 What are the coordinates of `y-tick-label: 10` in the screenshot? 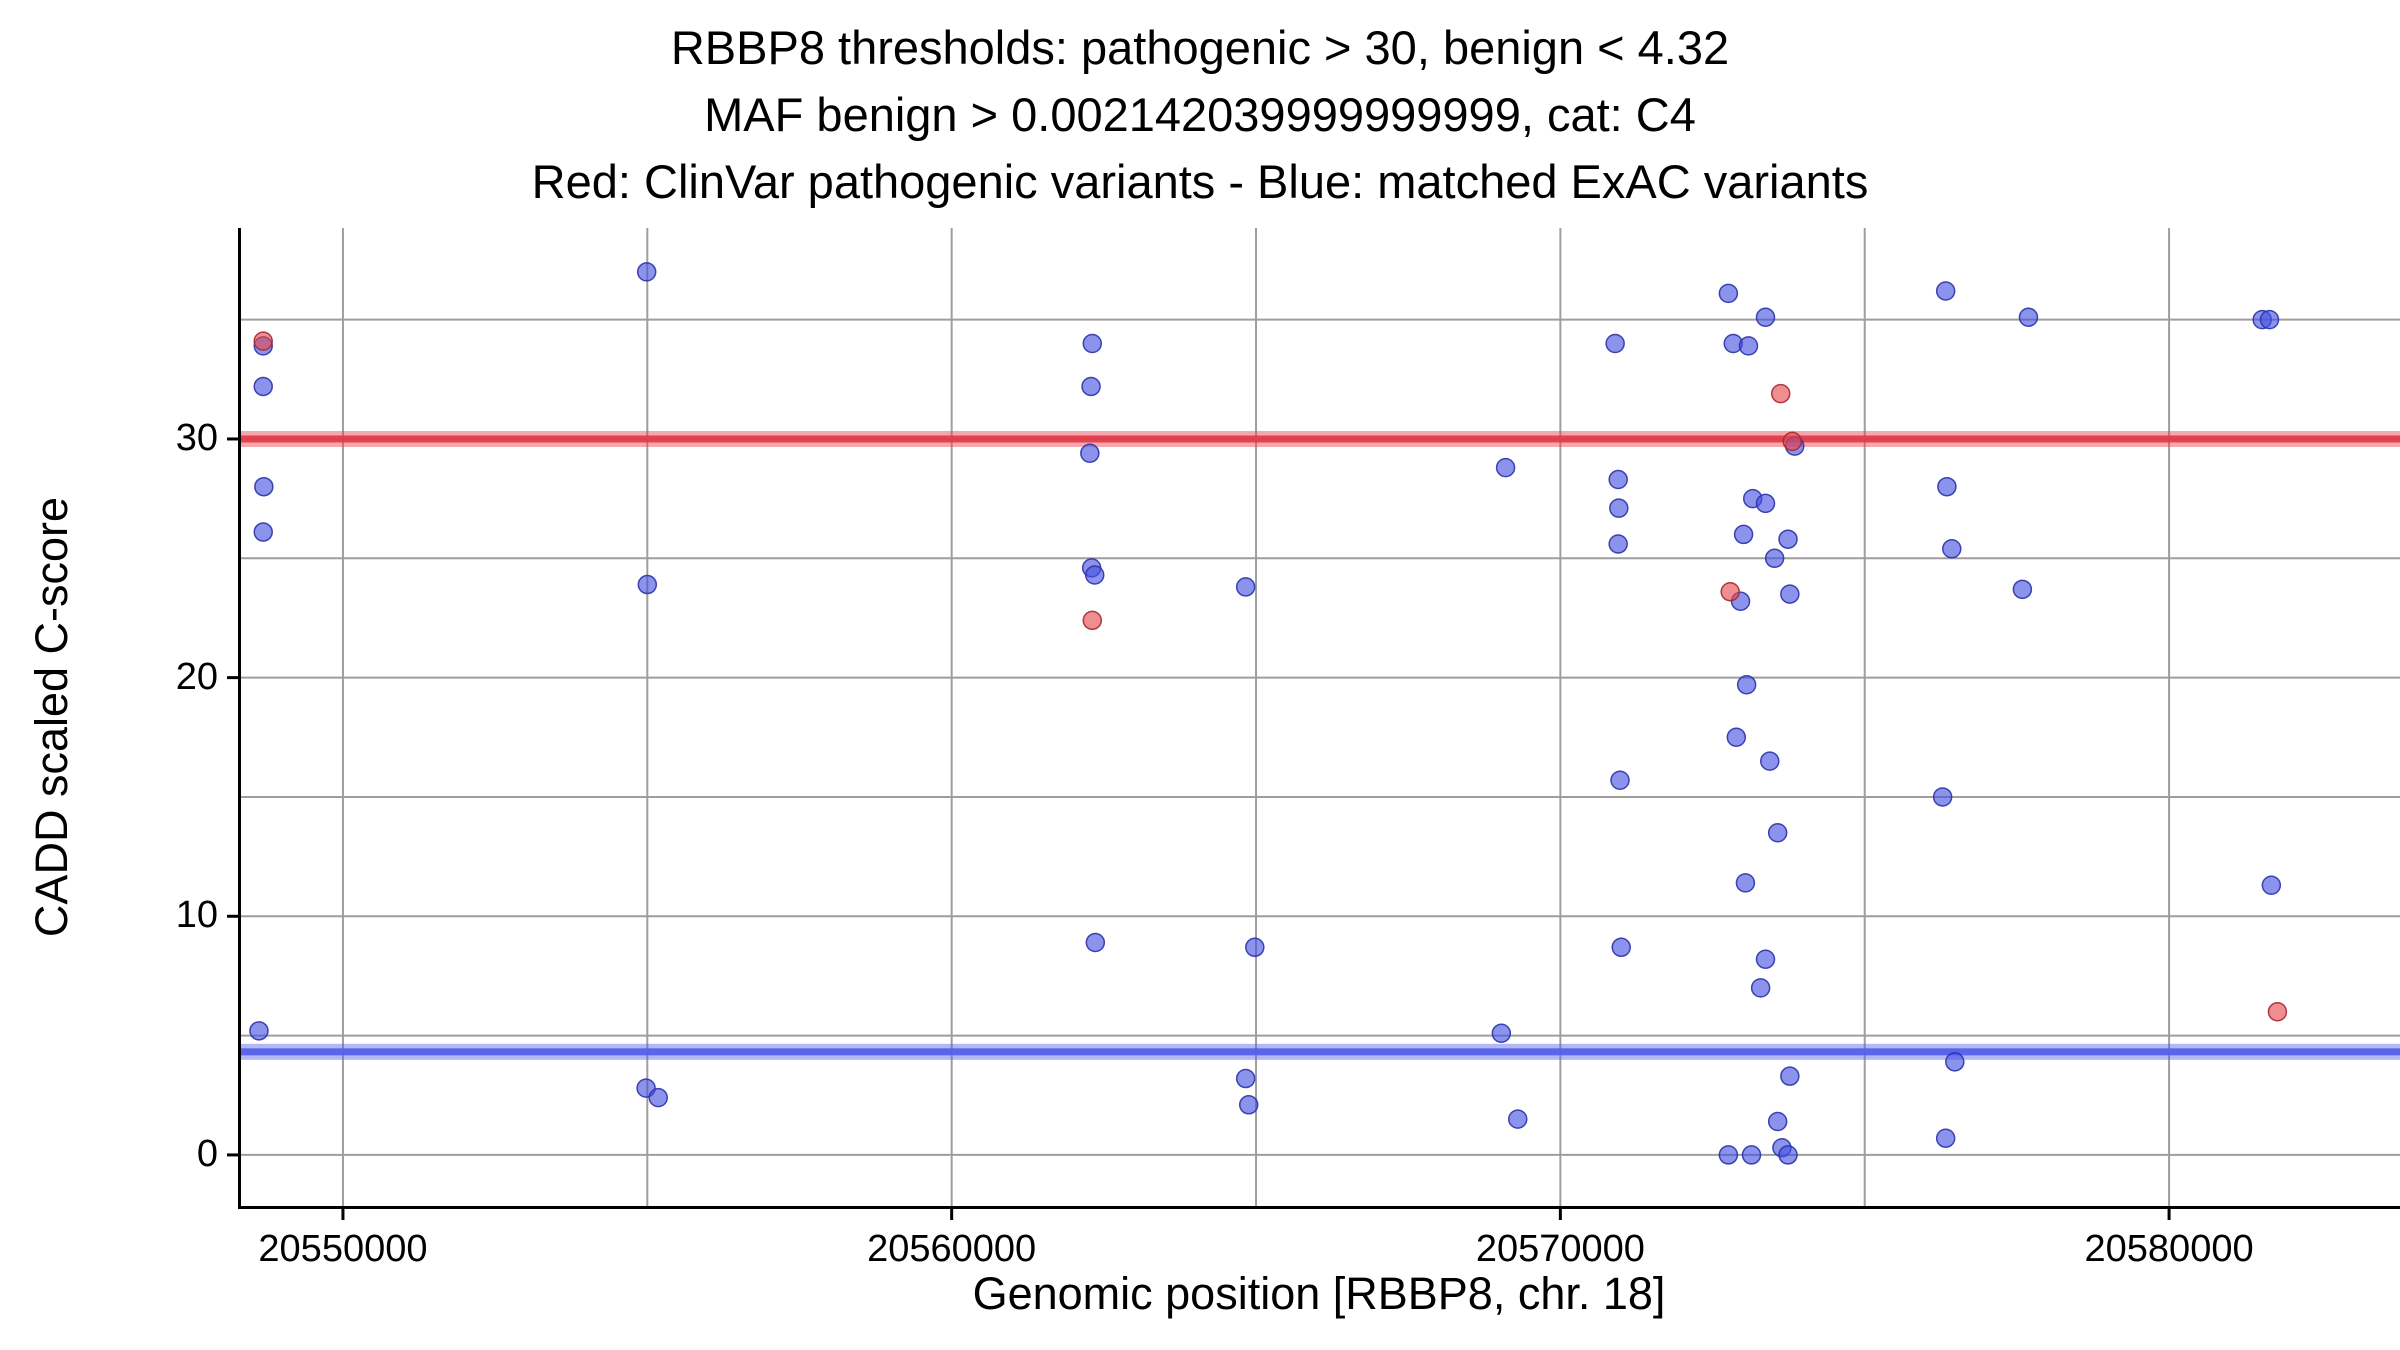 It's located at (196, 915).